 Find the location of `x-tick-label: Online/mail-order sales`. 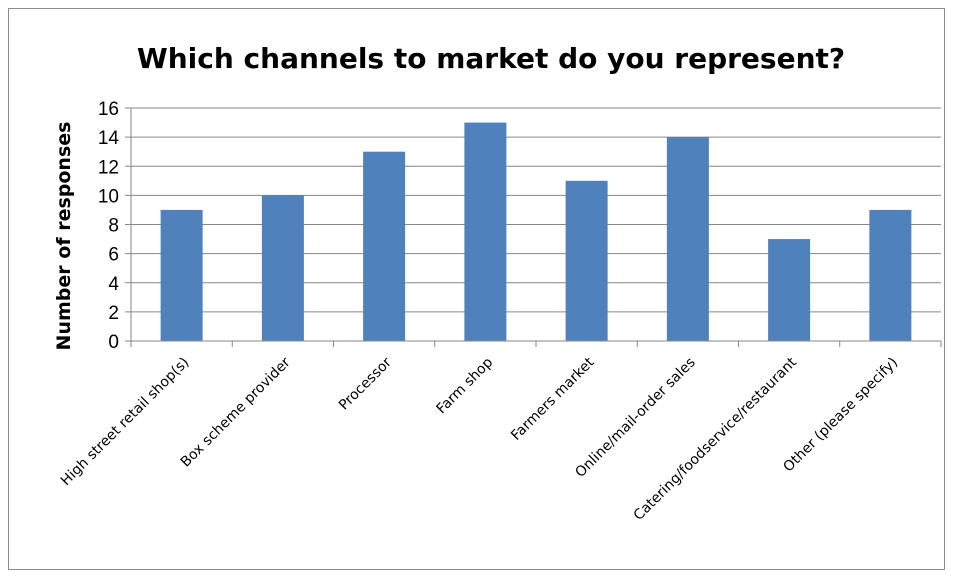

x-tick-label: Online/mail-order sales is located at coordinates (635, 418).